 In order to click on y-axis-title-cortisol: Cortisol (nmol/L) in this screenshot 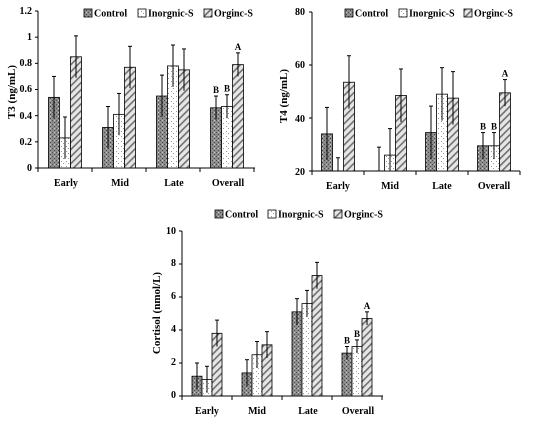, I will do `click(157, 313)`.